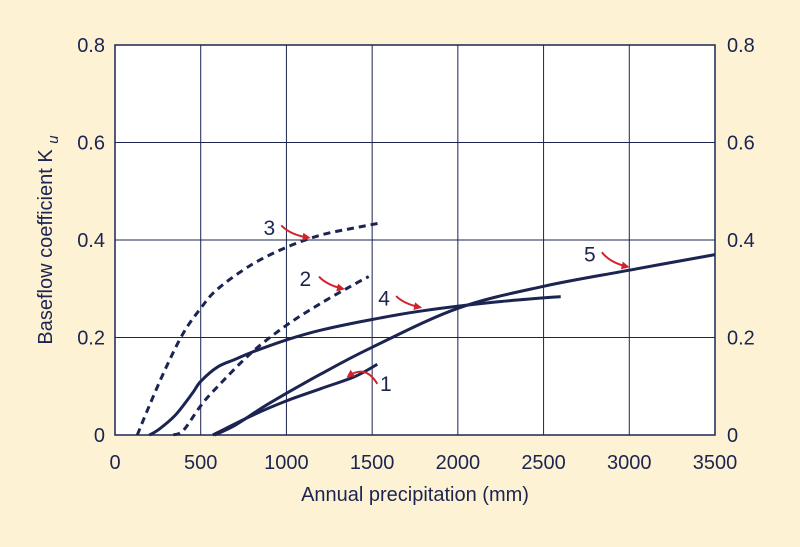 This screenshot has width=800, height=547. Describe the element at coordinates (46, 247) in the screenshot. I see `y-axis-label-main: Baseflow coefficient K` at that location.